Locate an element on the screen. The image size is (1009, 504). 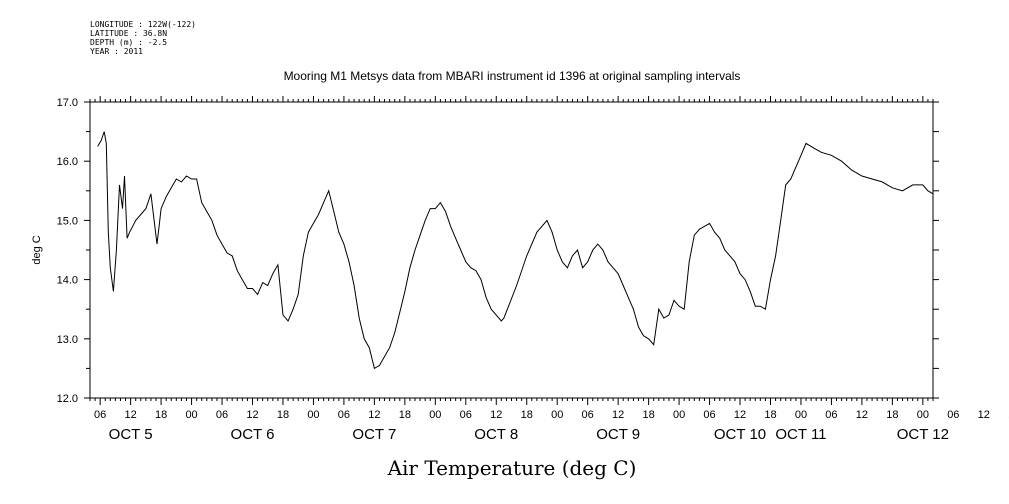
x-day-label: OCT 11 is located at coordinates (800, 434).